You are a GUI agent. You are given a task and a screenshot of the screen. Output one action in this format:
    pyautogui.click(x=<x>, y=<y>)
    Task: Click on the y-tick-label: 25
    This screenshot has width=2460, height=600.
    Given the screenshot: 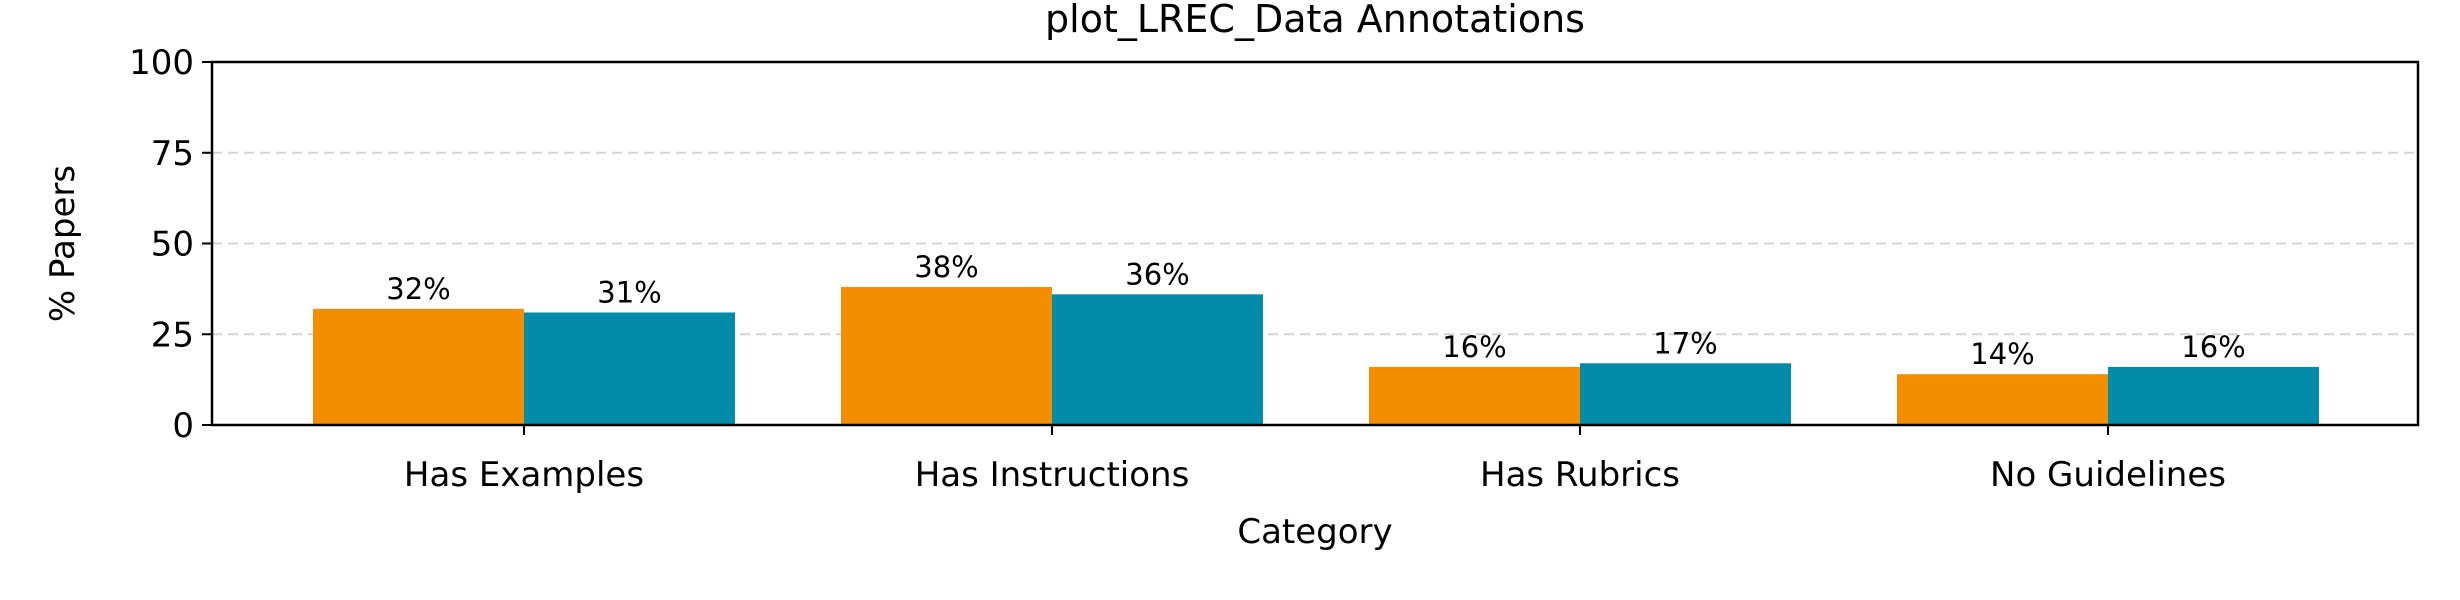 What is the action you would take?
    pyautogui.click(x=172, y=335)
    